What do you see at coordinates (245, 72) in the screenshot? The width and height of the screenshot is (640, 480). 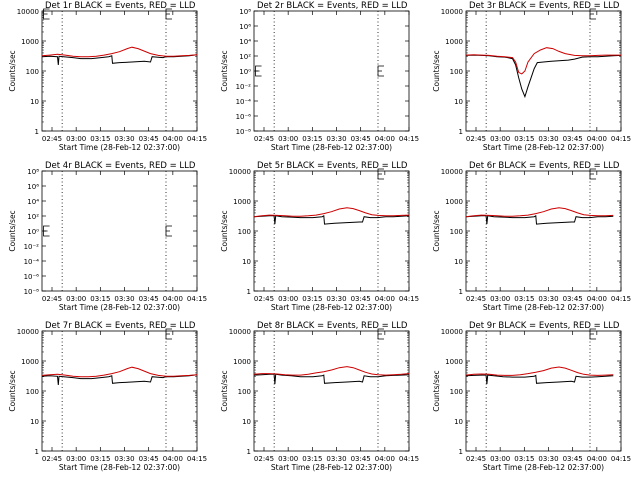 I see `y-tick-label: 10⁰` at bounding box center [245, 72].